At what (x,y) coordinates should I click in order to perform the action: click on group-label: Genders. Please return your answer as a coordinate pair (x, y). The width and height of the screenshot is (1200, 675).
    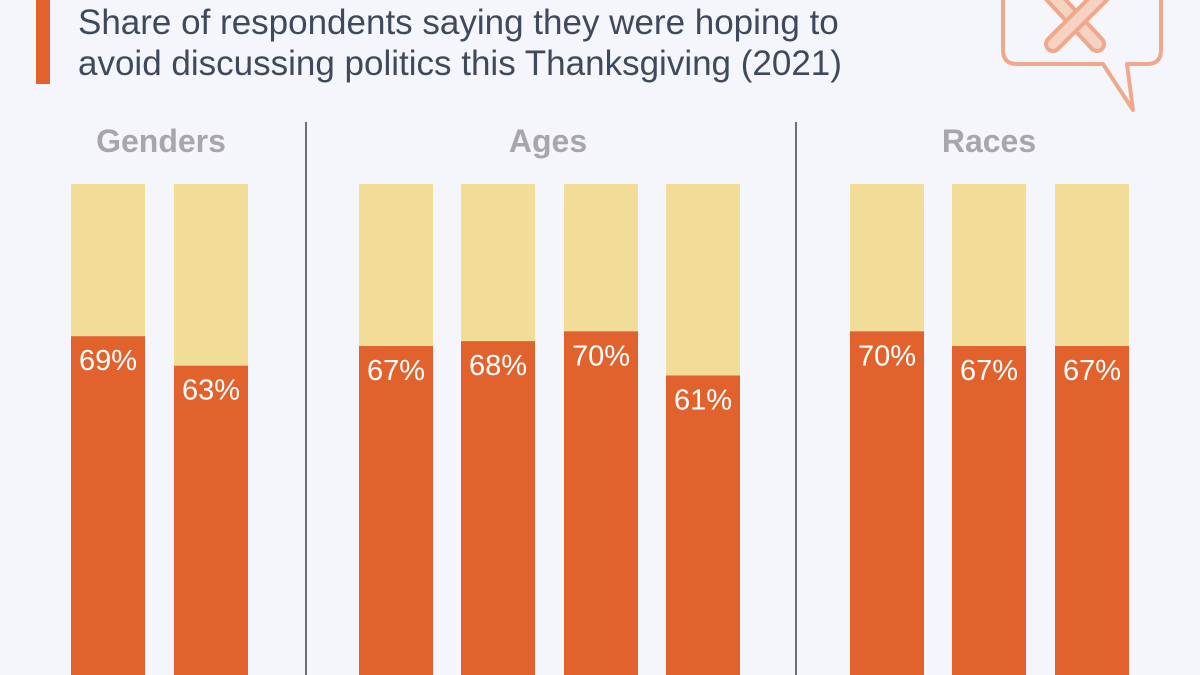
    Looking at the image, I should click on (161, 141).